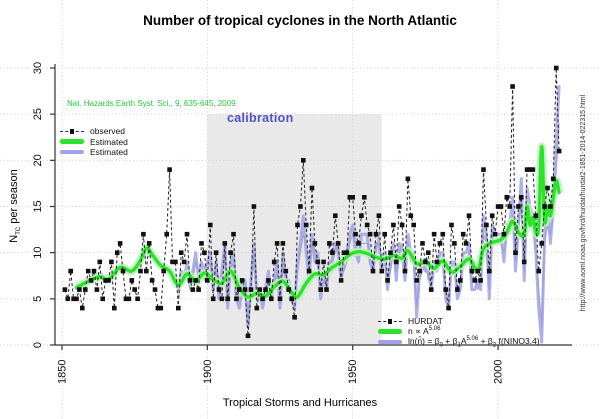 The image size is (600, 419). What do you see at coordinates (459, 342) in the screenshot?
I see `legend-item-purple: ln(n̂) = β0 + β1A5.06 + β2 f(NINO3.4)` at bounding box center [459, 342].